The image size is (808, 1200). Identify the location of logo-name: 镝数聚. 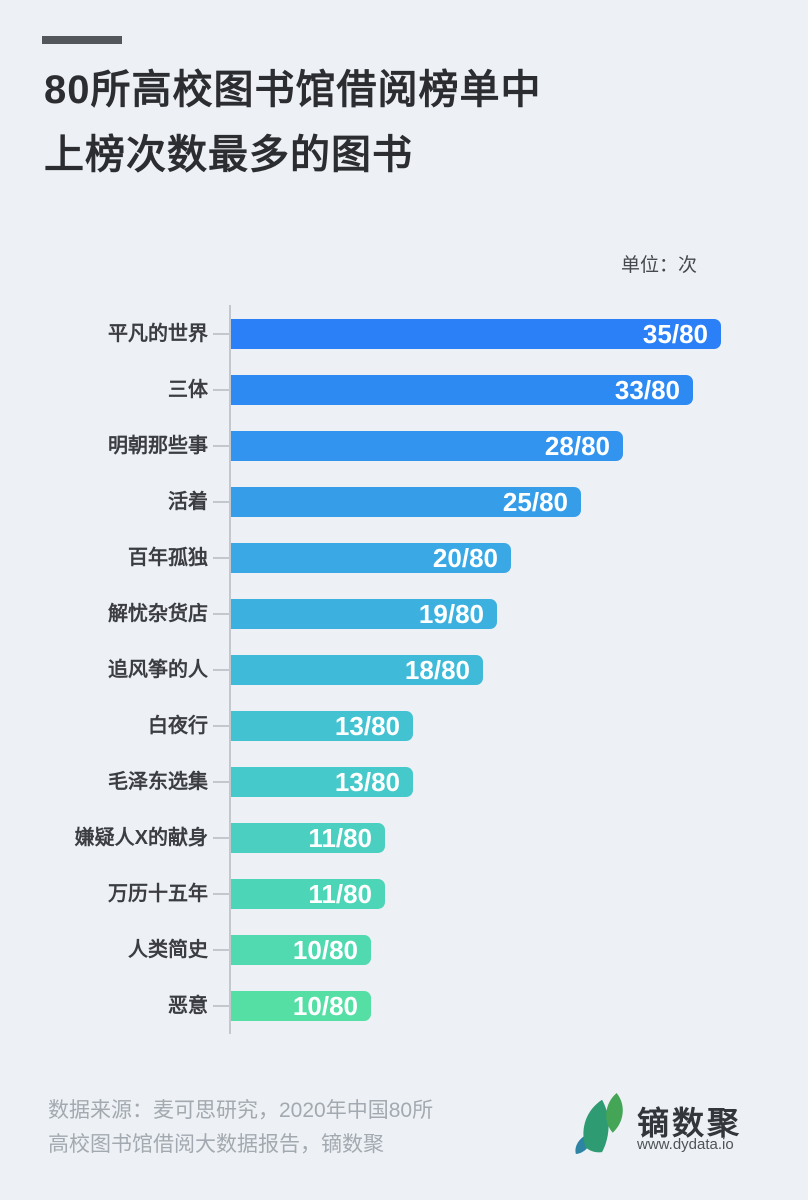
(690, 1123).